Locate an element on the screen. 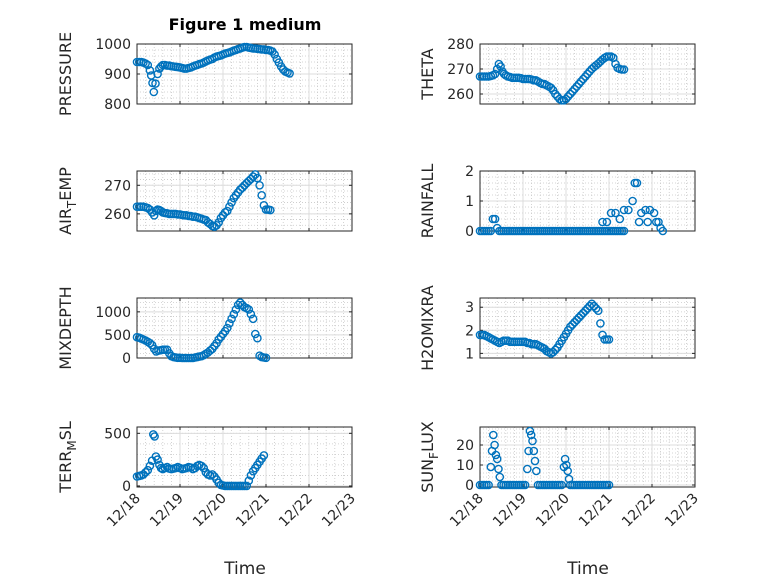 Image resolution: width=778 pixels, height=583 pixels. y-axis-label: H2OMIXRA is located at coordinates (427, 328).